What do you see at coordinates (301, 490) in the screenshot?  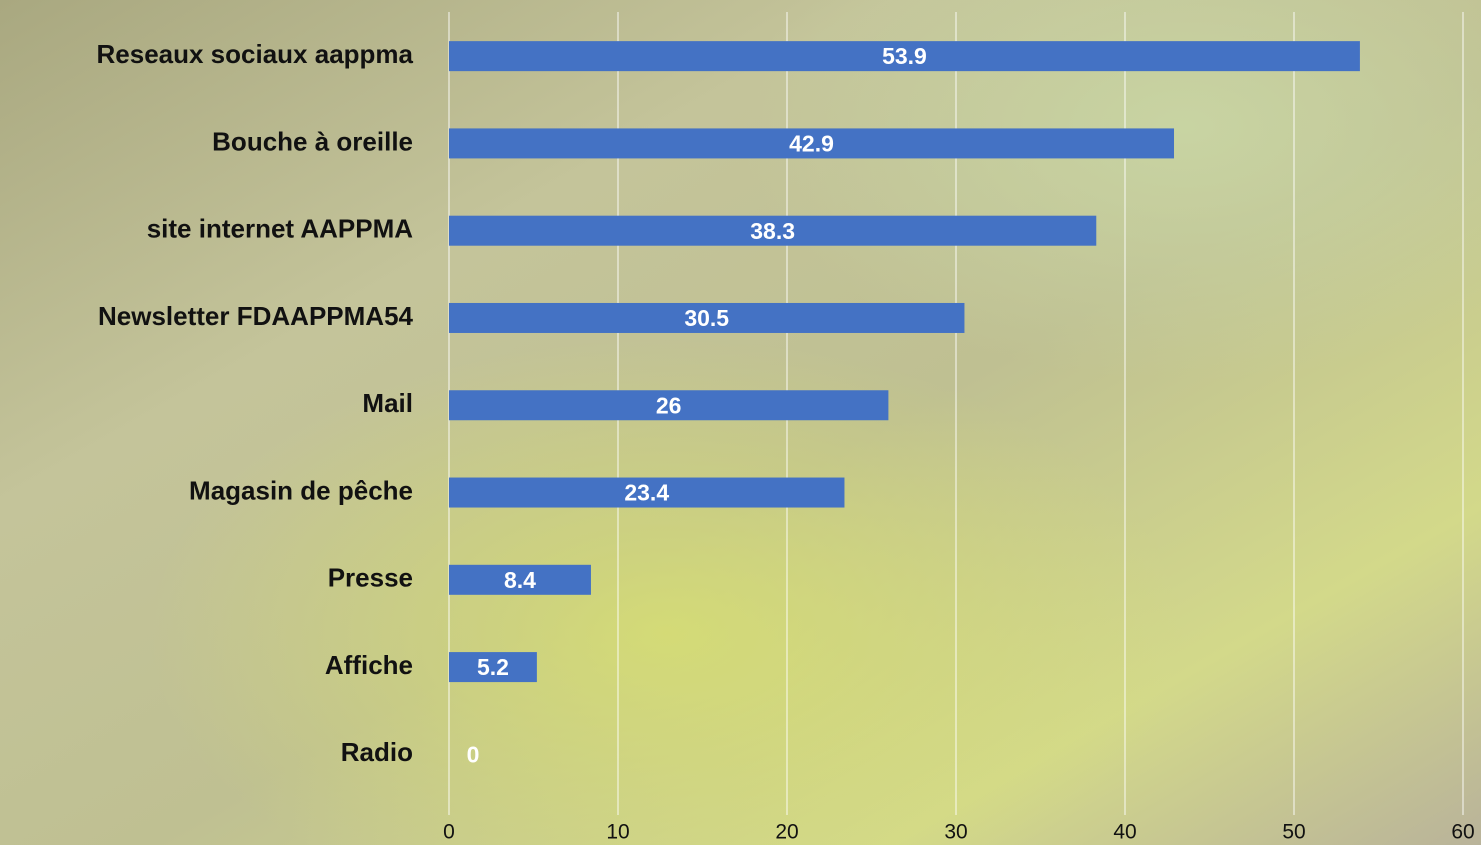 I see `y-tick-label: Magasin de pêche` at bounding box center [301, 490].